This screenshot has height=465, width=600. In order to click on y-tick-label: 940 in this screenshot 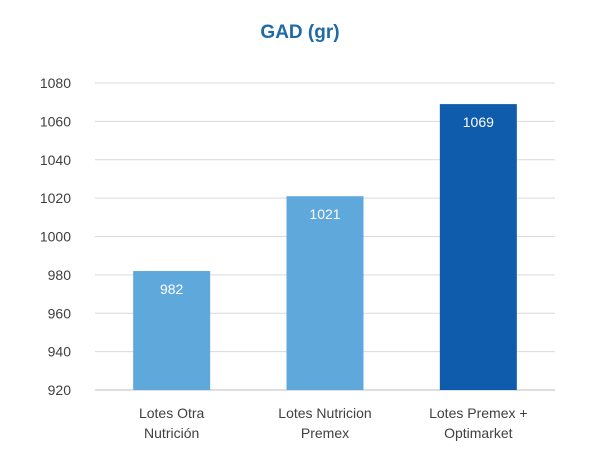, I will do `click(60, 352)`.